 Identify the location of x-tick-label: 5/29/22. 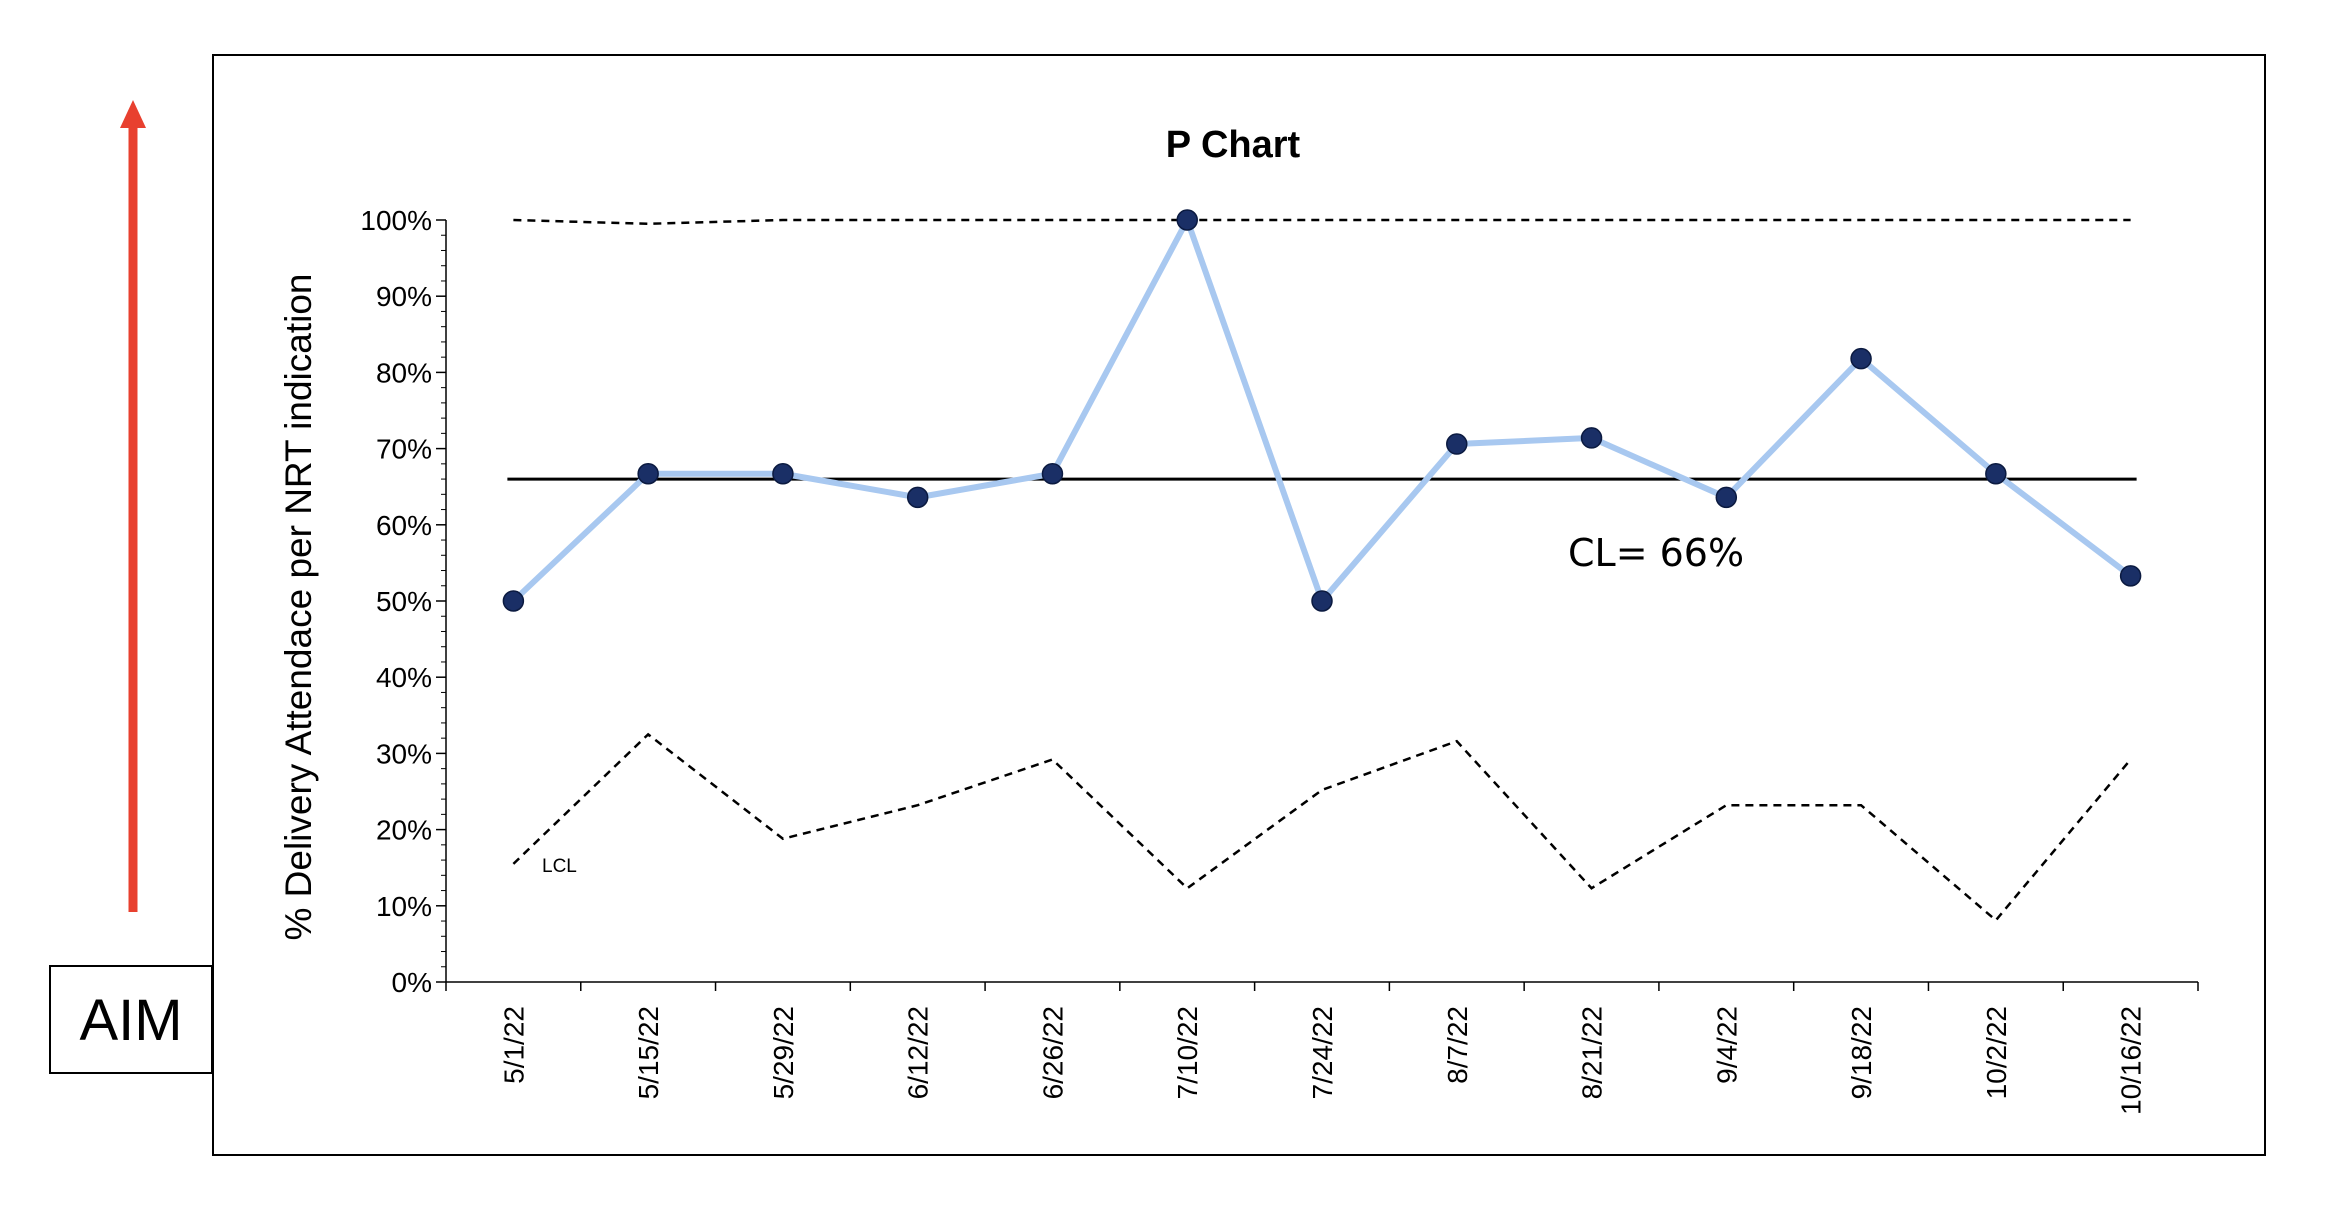
(783, 1052).